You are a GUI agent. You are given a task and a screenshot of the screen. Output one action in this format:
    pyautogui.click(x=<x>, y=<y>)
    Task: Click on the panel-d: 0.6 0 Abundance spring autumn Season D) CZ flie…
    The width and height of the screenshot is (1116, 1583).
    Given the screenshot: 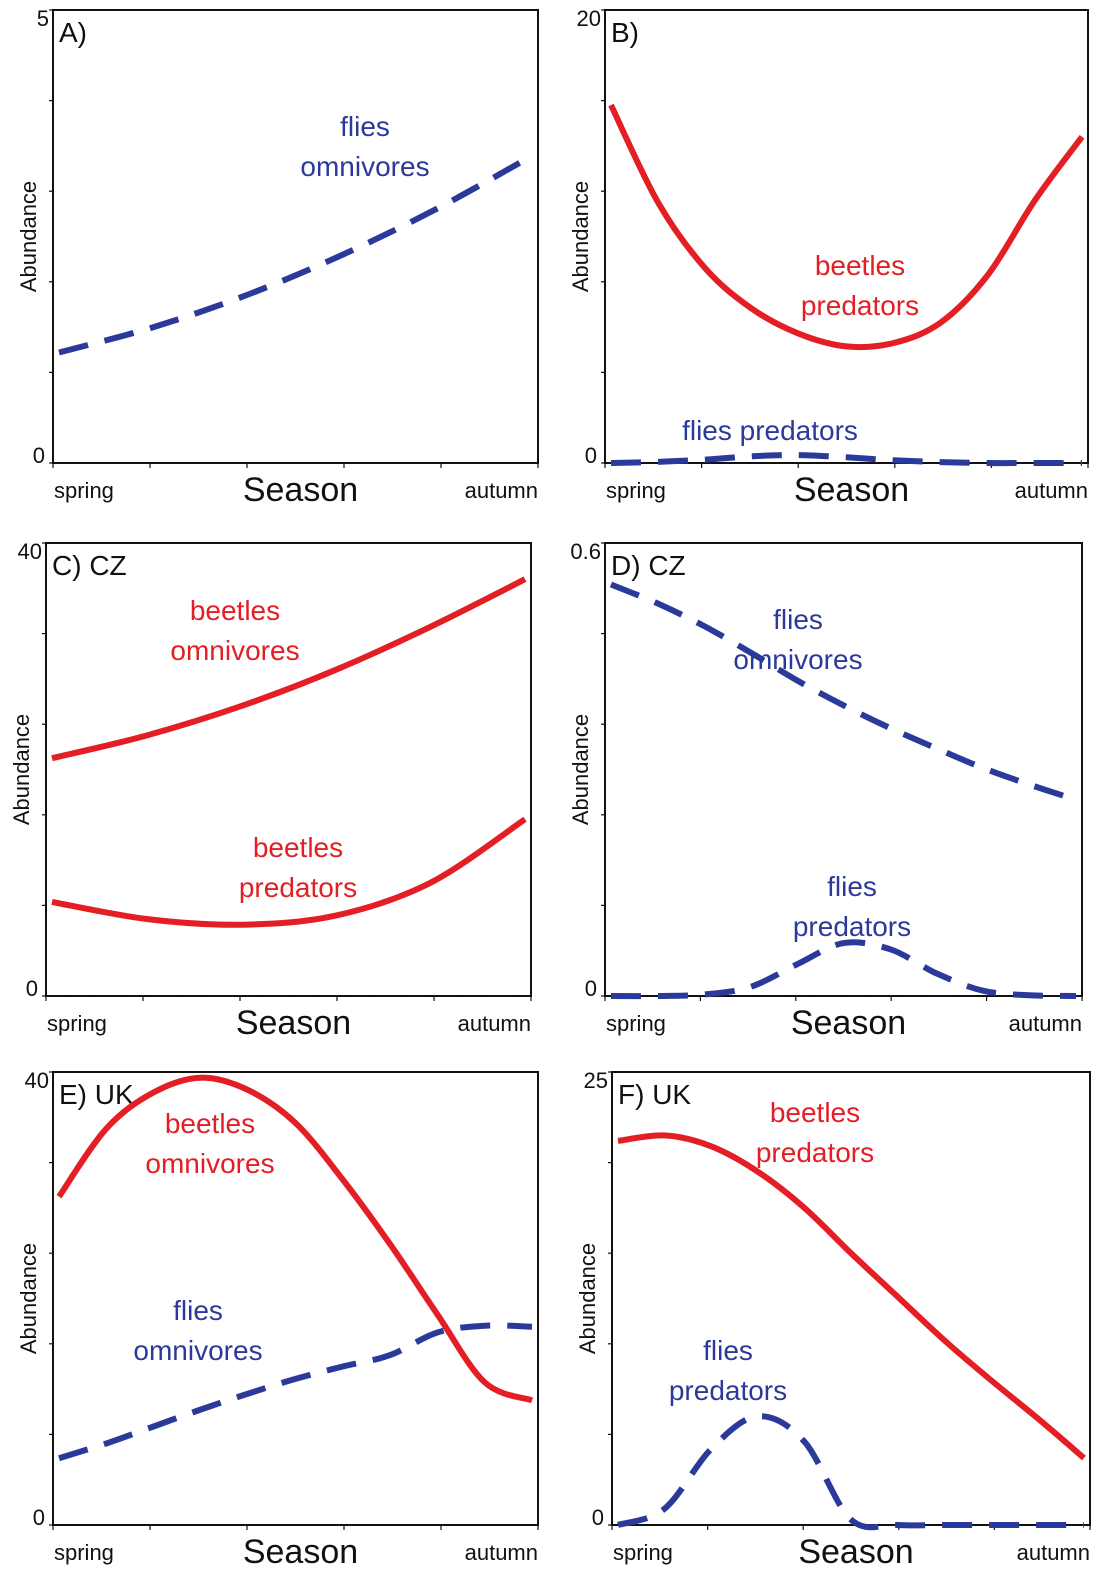 What is the action you would take?
    pyautogui.click(x=825, y=790)
    